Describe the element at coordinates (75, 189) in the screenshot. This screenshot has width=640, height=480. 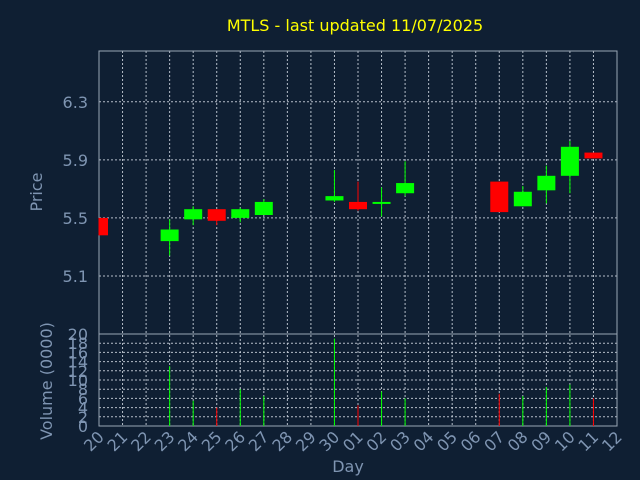
I see `price-axis: 5.1 5.5 5.9 6.3` at that location.